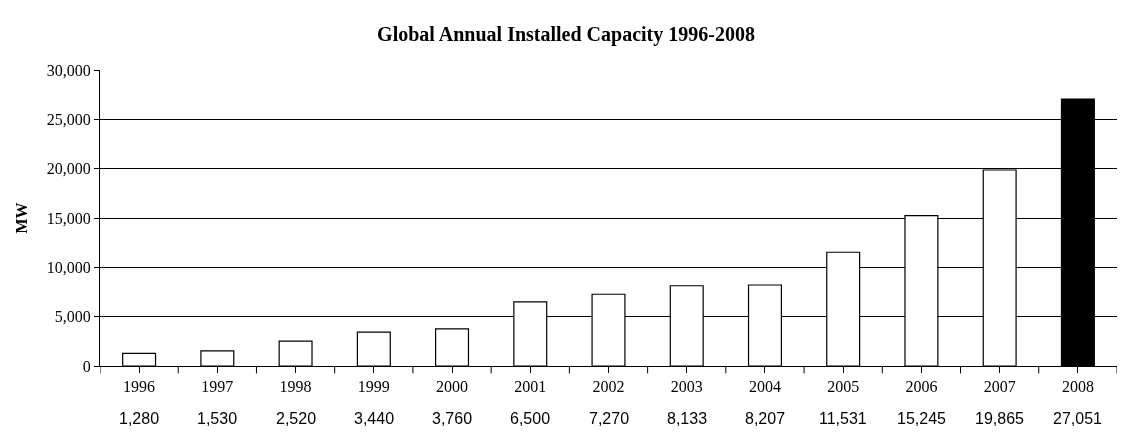 The height and width of the screenshot is (446, 1132). What do you see at coordinates (68, 119) in the screenshot?
I see `y-tick-label: 25,000` at bounding box center [68, 119].